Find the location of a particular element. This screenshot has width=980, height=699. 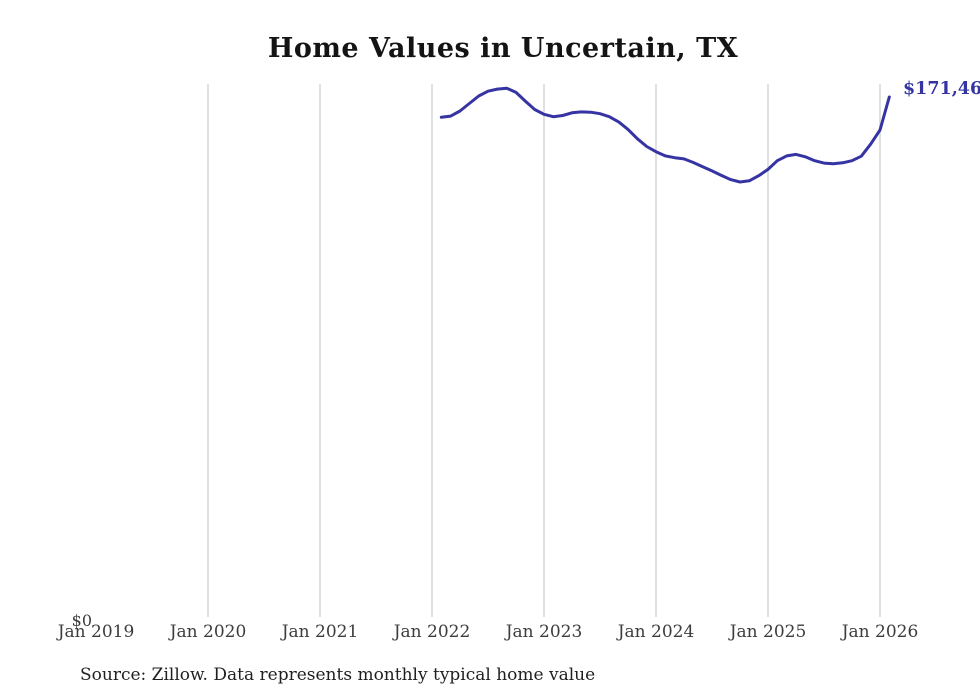

x-tick-label-jan-2025: Jan 2025 is located at coordinates (768, 632).